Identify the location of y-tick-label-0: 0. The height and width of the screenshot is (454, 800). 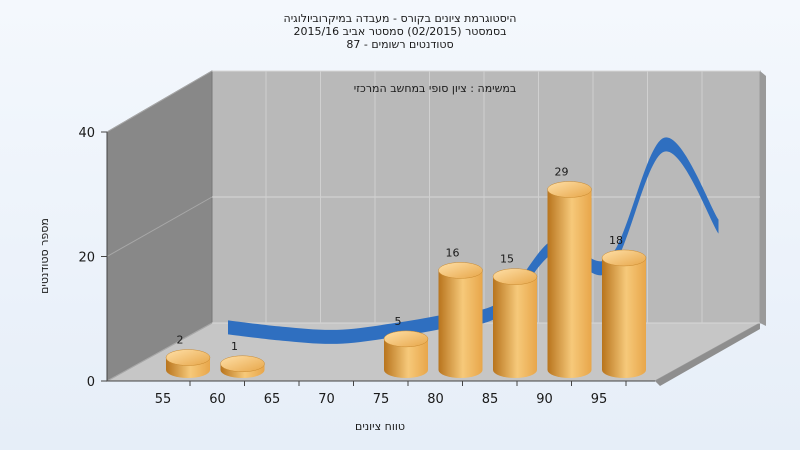
(91, 382).